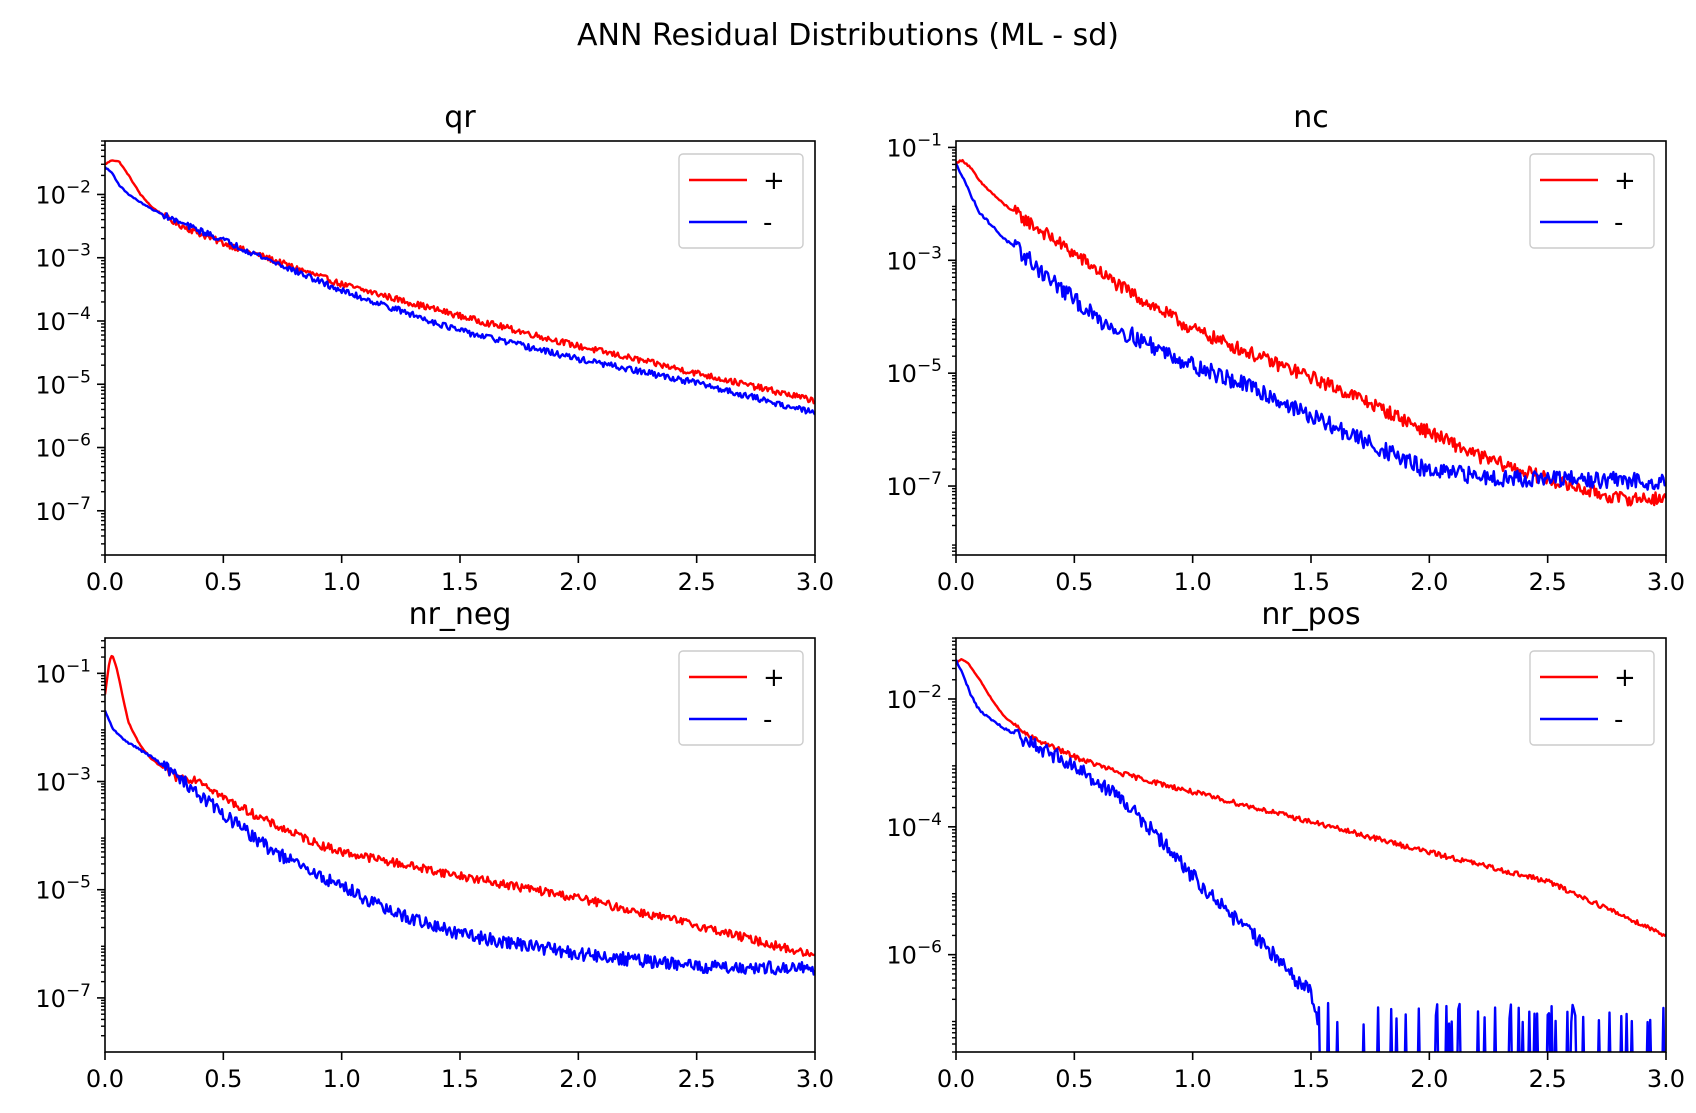  I want to click on subplot-title: qr, so click(460, 117).